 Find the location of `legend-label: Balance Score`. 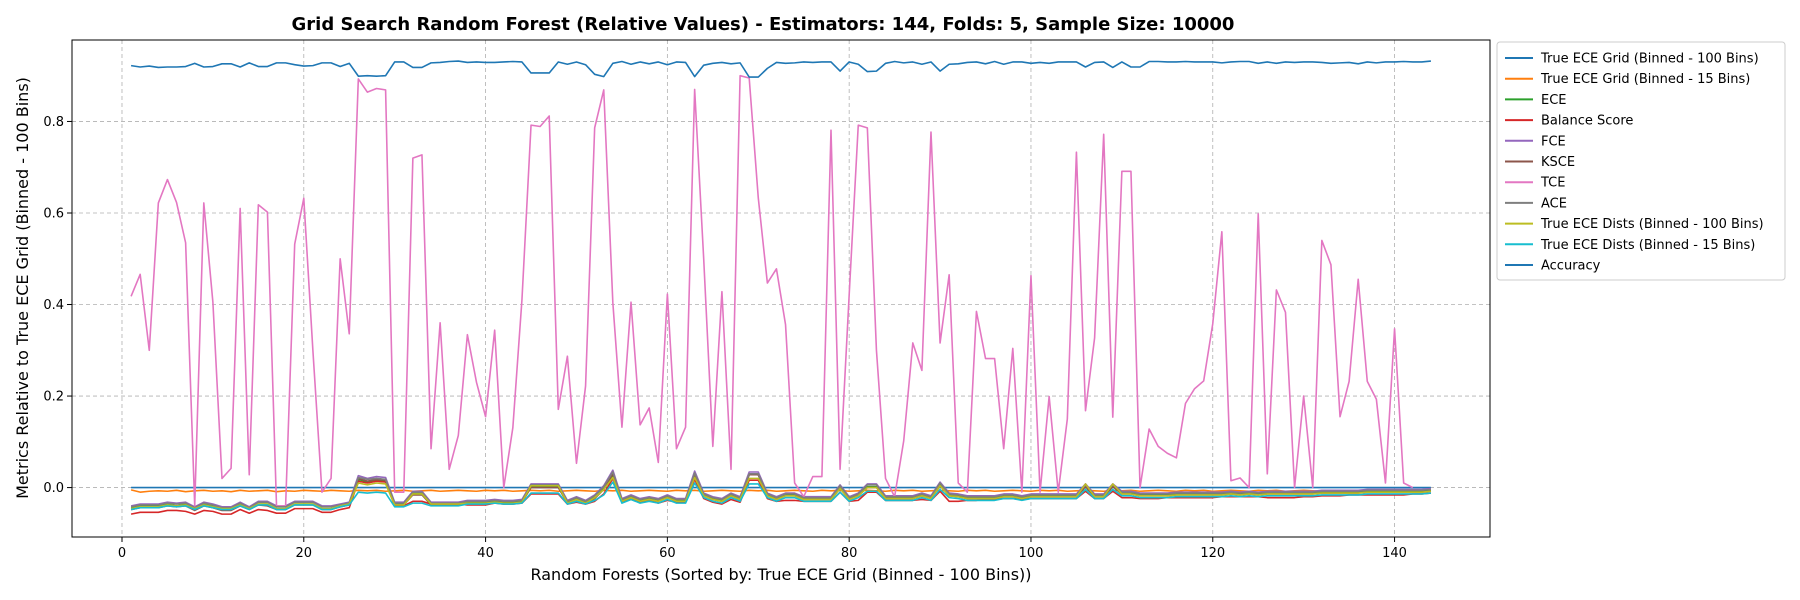

legend-label: Balance Score is located at coordinates (1587, 121).